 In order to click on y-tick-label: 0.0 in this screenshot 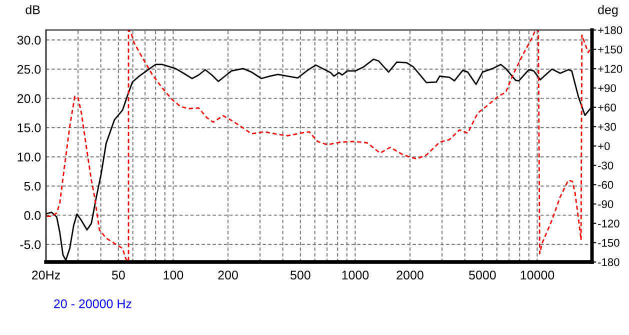, I will do `click(32, 215)`.